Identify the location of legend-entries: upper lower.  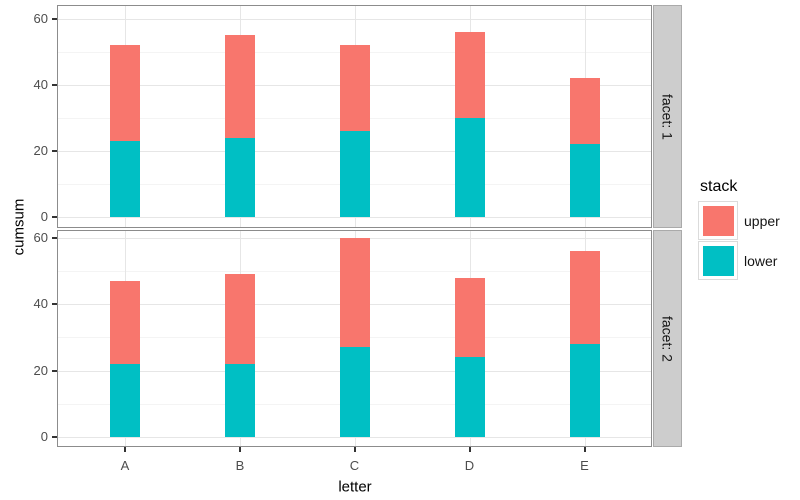
(739, 240).